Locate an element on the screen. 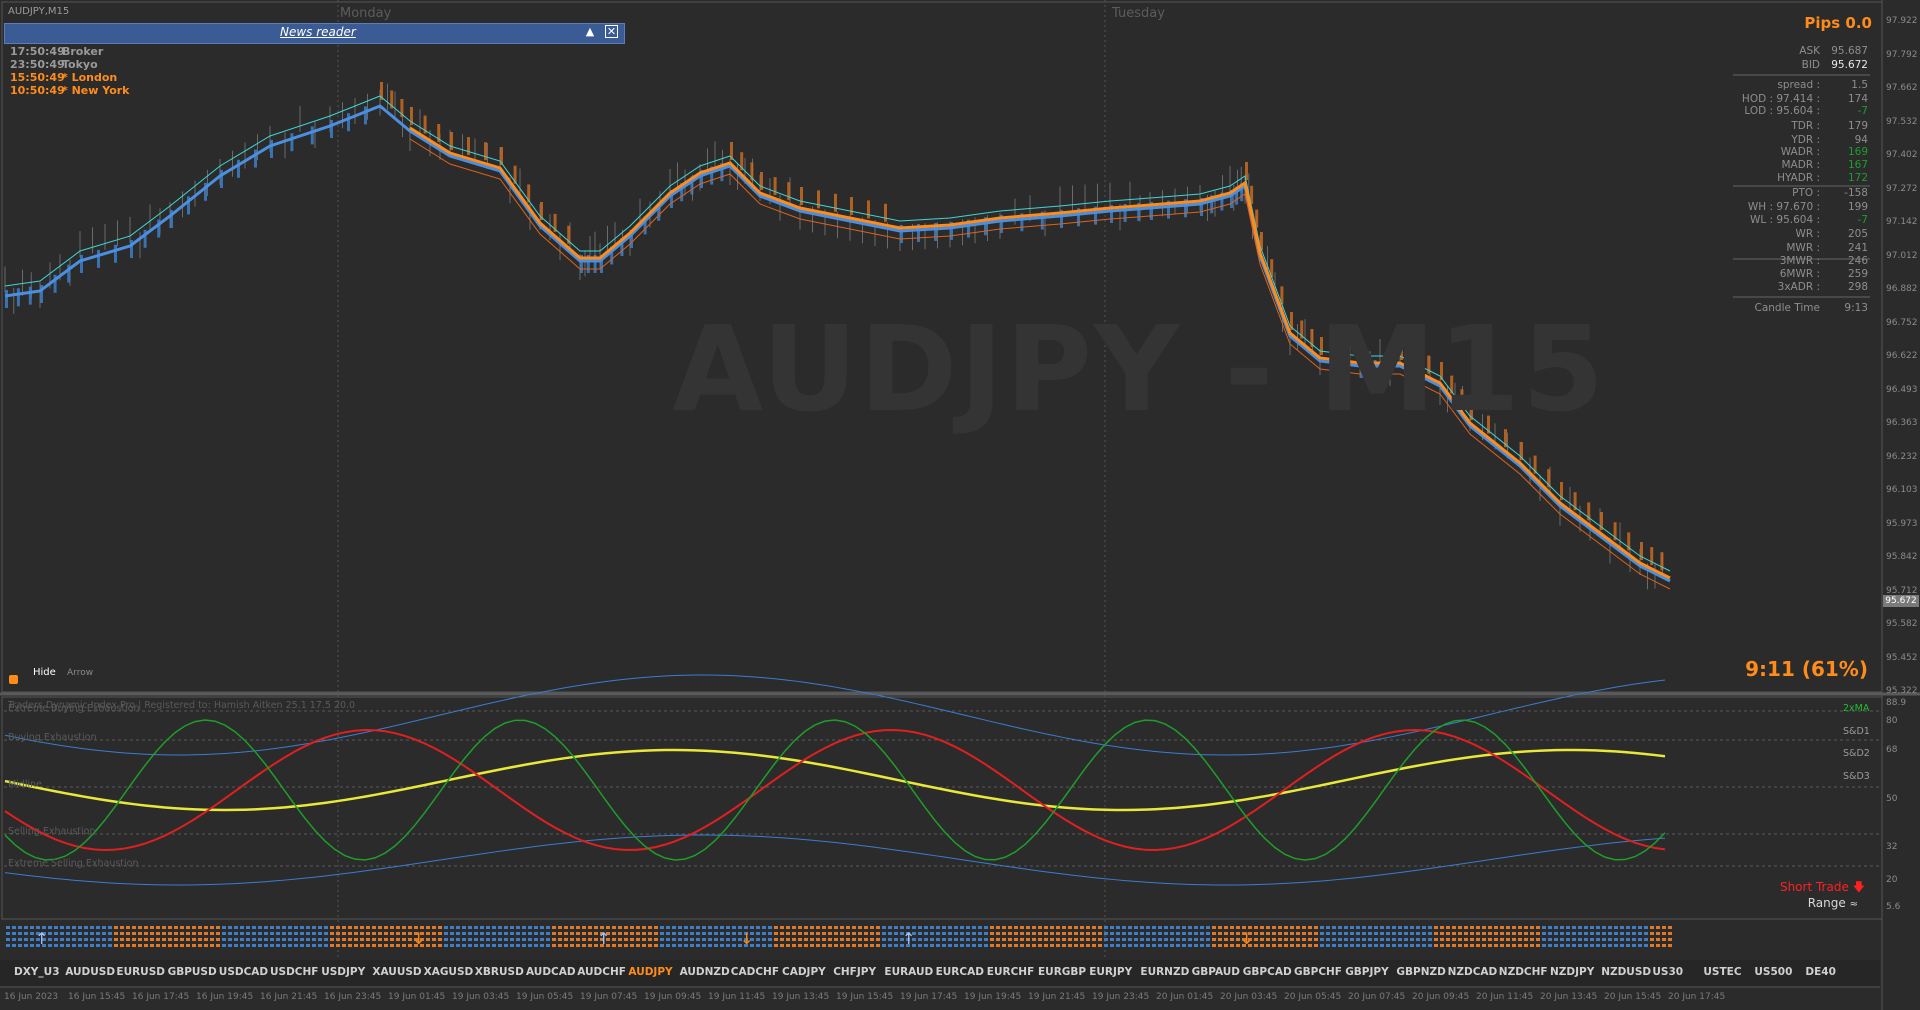 This screenshot has height=1010, width=1920. symbol-tab: AUDUSD is located at coordinates (90, 972).